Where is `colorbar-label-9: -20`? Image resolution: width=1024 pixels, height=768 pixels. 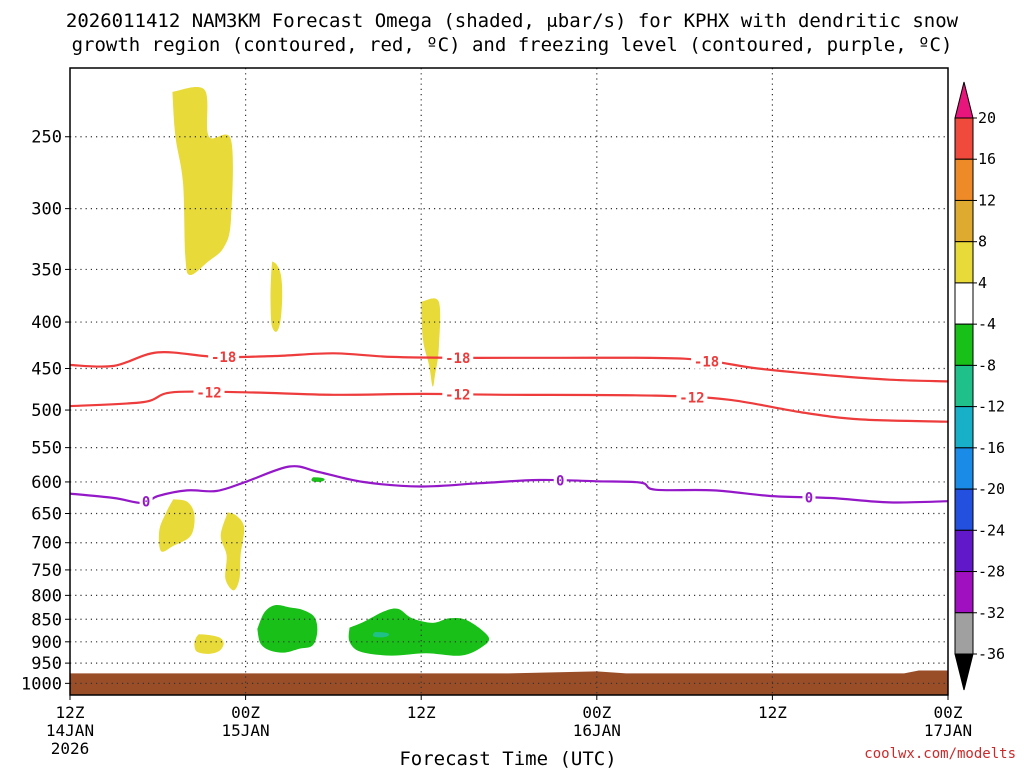
colorbar-label-9: -20 is located at coordinates (991, 489).